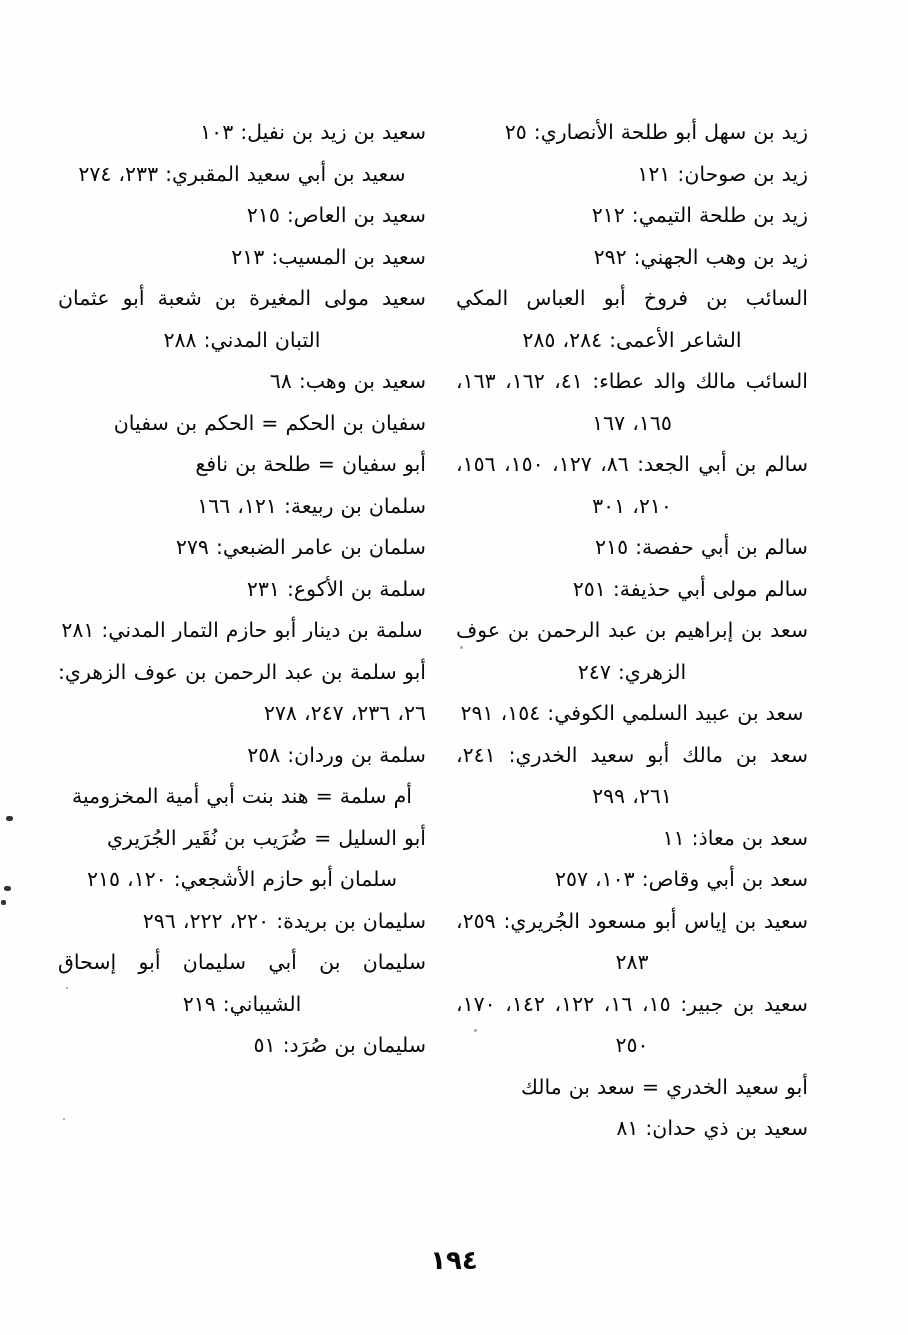 This screenshot has height=1335, width=908. I want to click on index-entry: سالم مولى أبي حذيفة: ٢٥١, so click(690, 588).